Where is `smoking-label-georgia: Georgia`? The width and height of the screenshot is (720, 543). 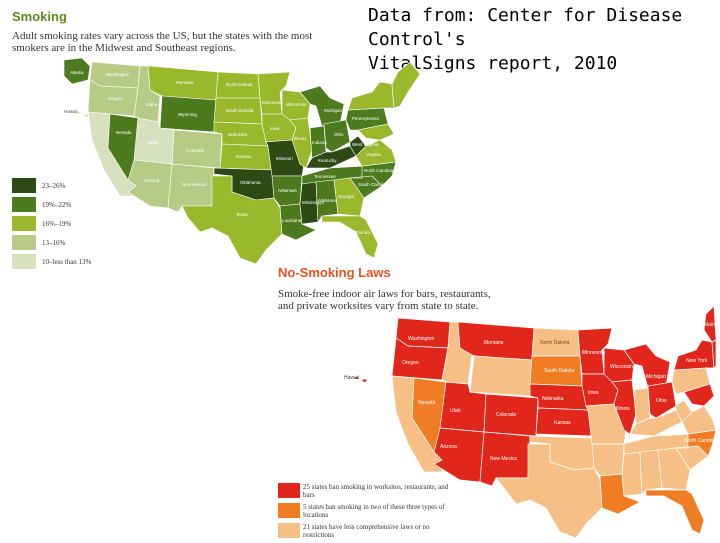 smoking-label-georgia: Georgia is located at coordinates (346, 196).